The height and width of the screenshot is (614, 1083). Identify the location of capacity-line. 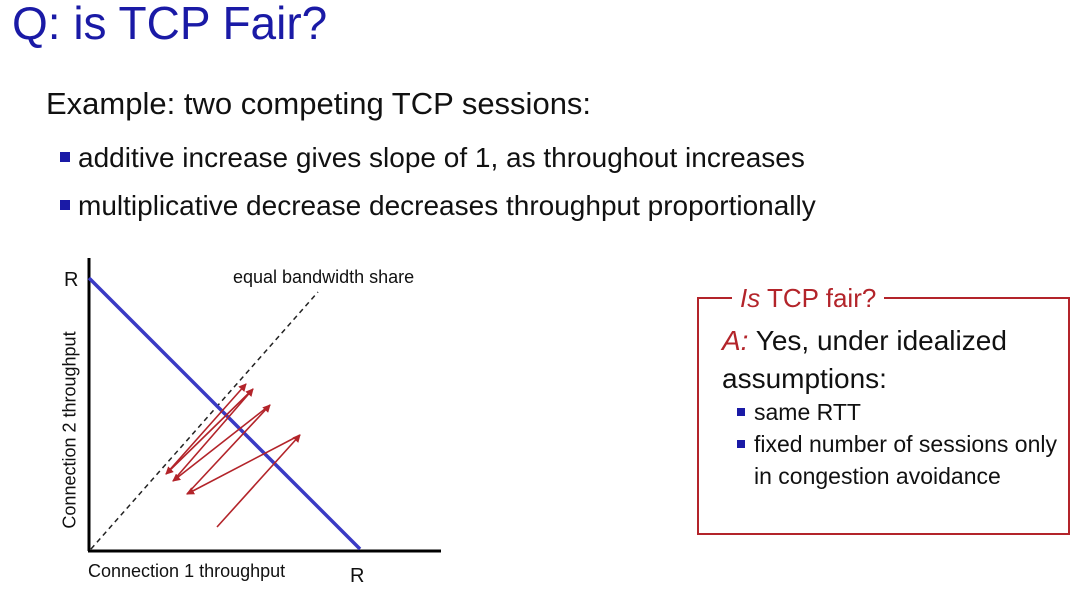
(224, 413).